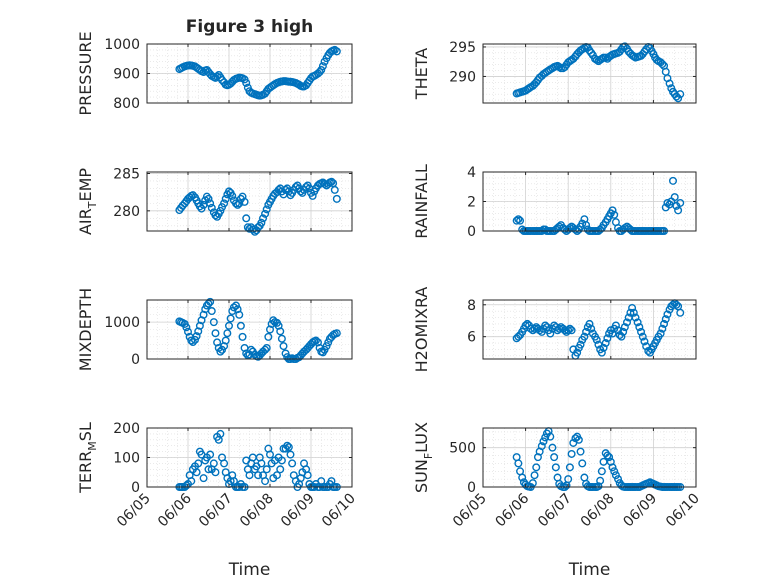 Image resolution: width=778 pixels, height=583 pixels. Describe the element at coordinates (339, 511) in the screenshot. I see `x-tick-label: 06/10` at that location.